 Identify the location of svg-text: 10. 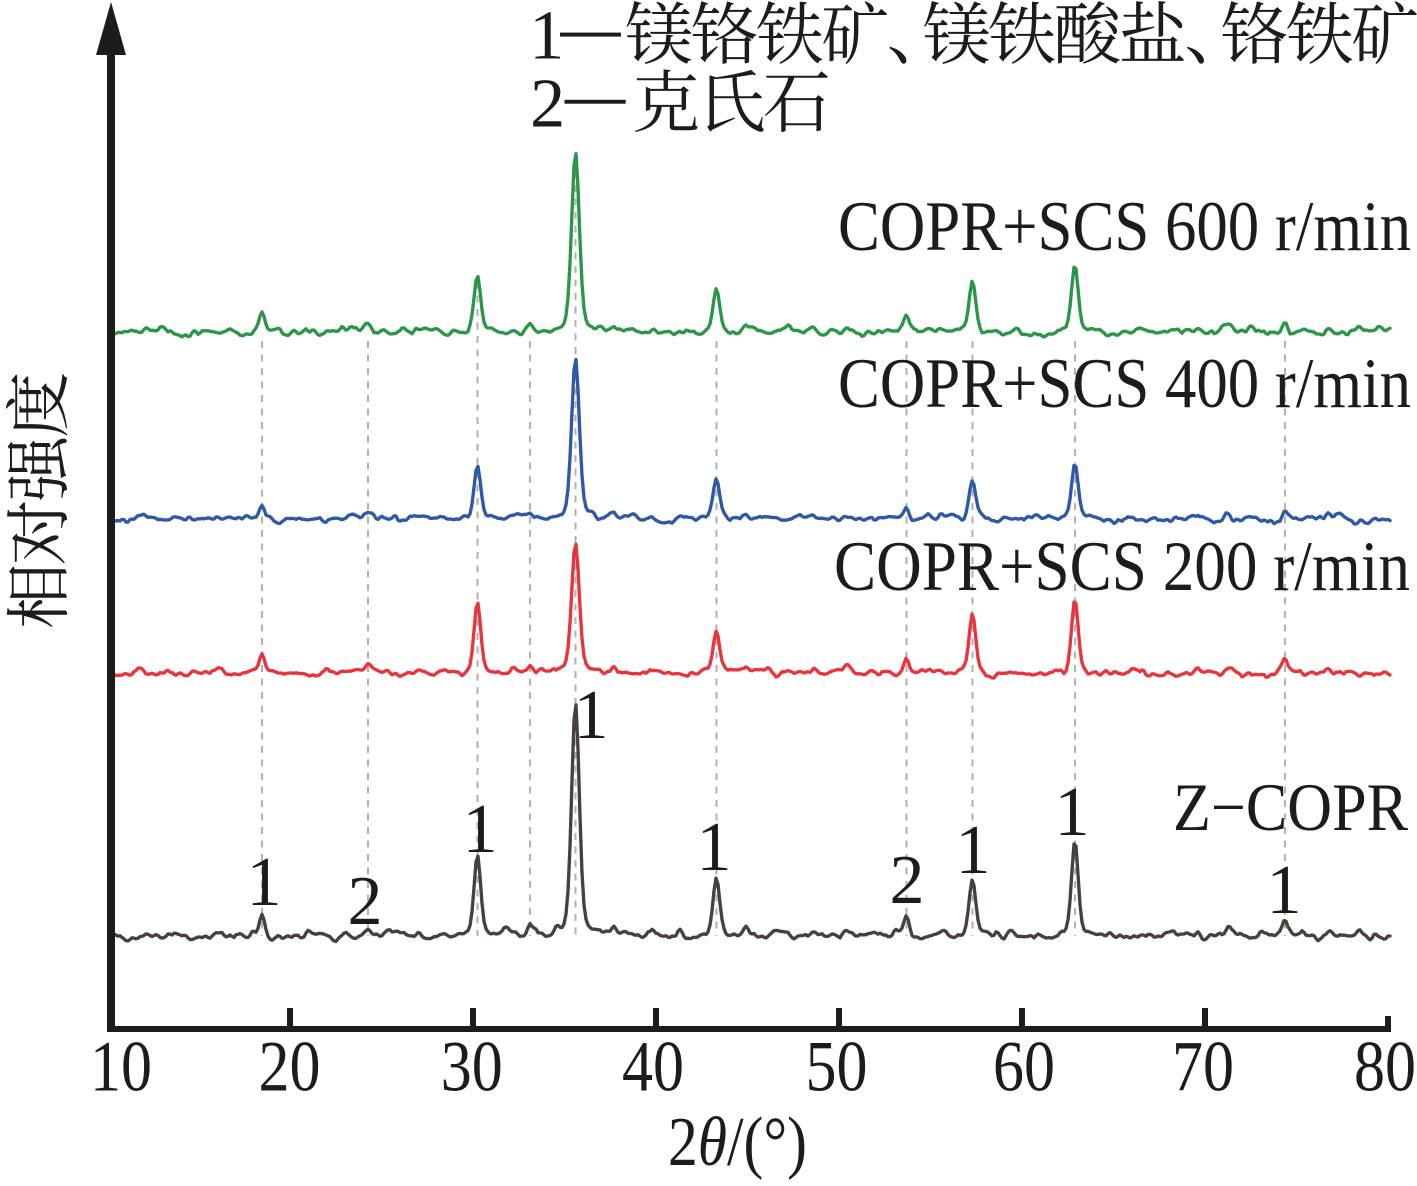
(121, 1067).